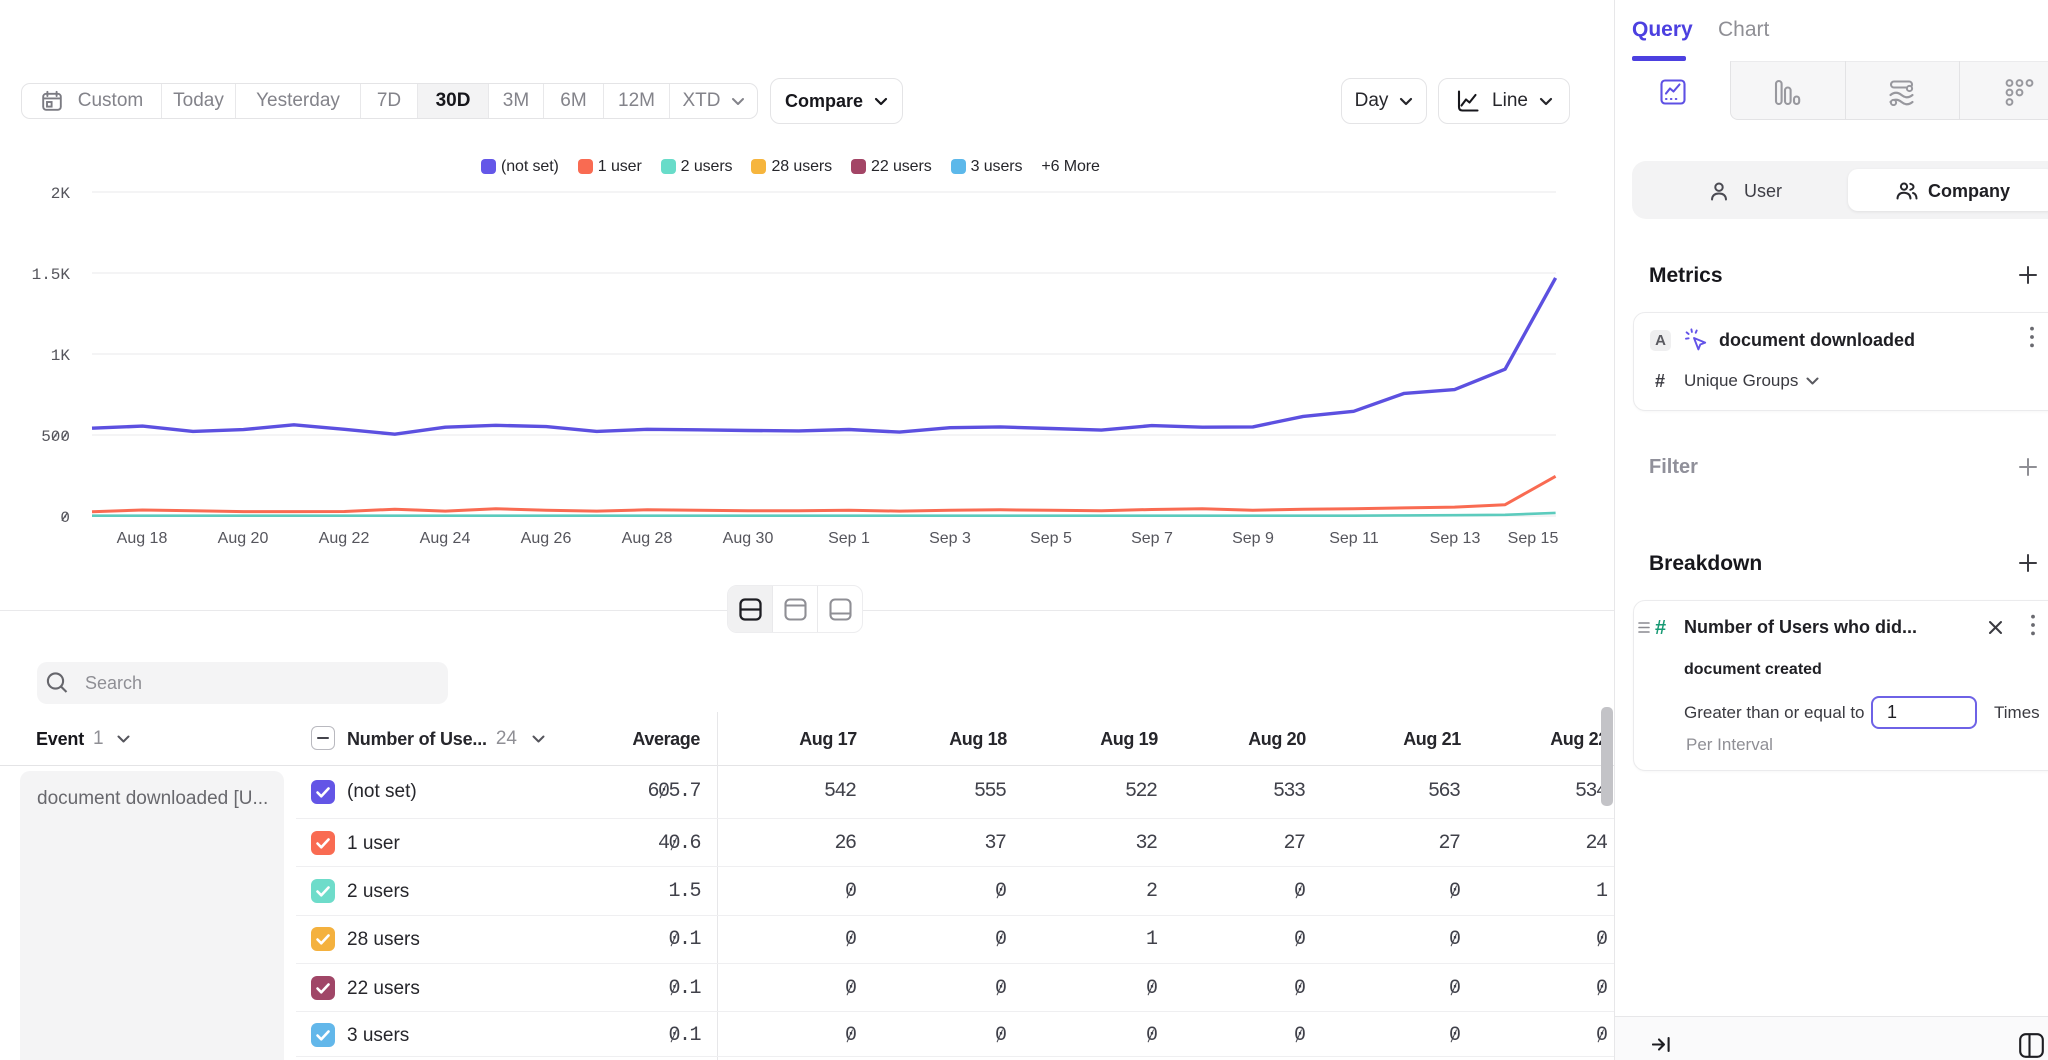  I want to click on svg-text: Aug 18, so click(142, 538).